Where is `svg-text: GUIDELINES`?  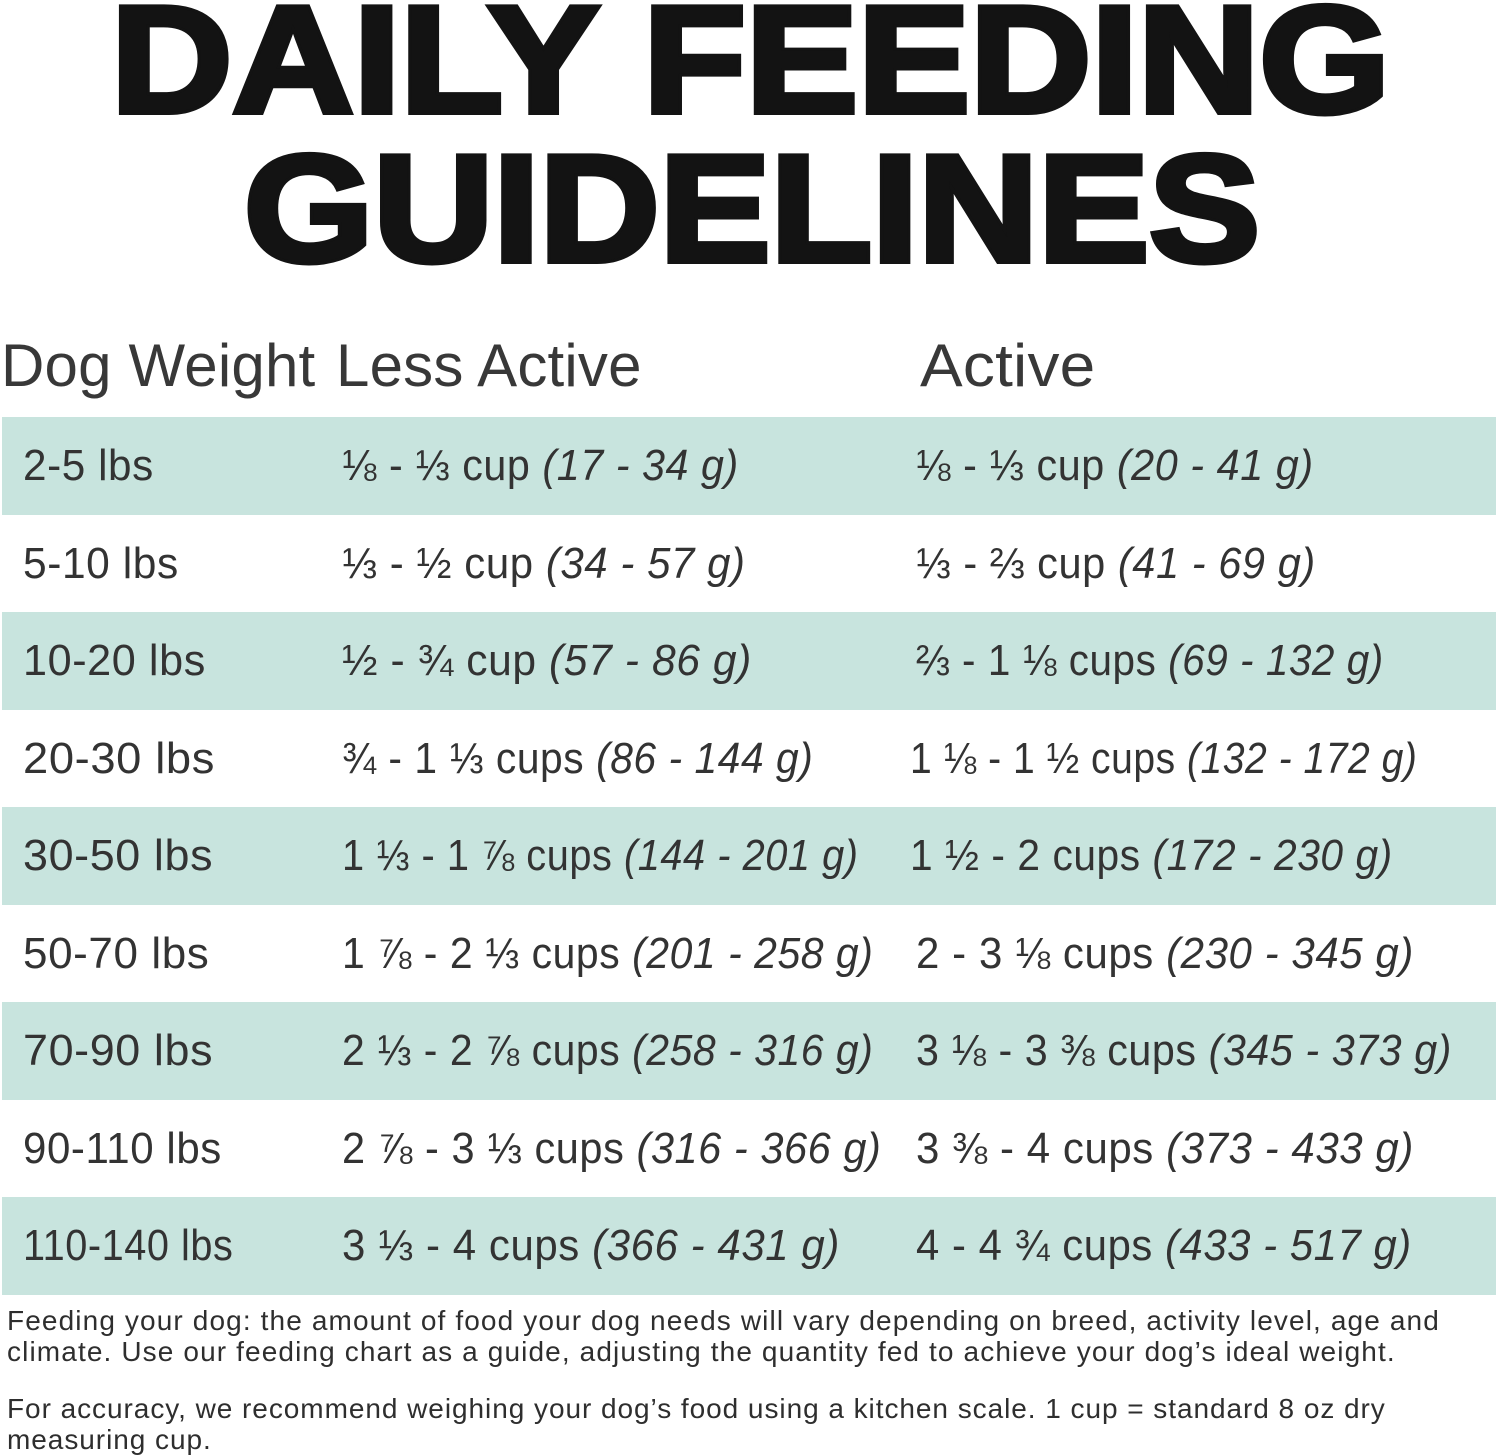 svg-text: GUIDELINES is located at coordinates (752, 209).